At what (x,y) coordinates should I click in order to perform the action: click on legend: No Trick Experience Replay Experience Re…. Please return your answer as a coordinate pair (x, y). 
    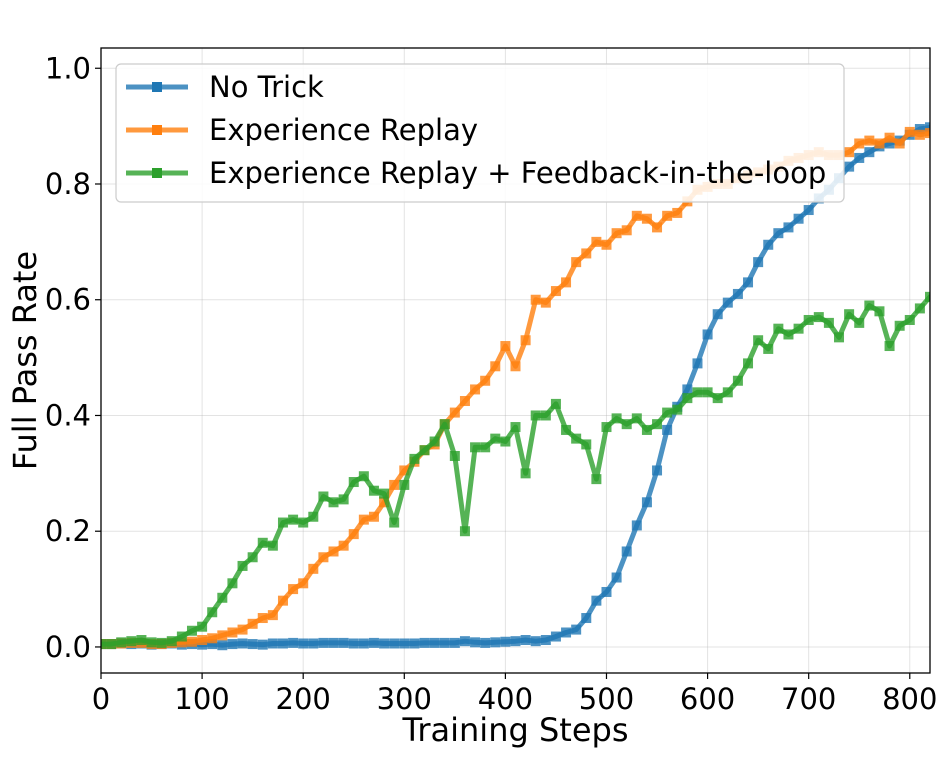
    Looking at the image, I should click on (480, 133).